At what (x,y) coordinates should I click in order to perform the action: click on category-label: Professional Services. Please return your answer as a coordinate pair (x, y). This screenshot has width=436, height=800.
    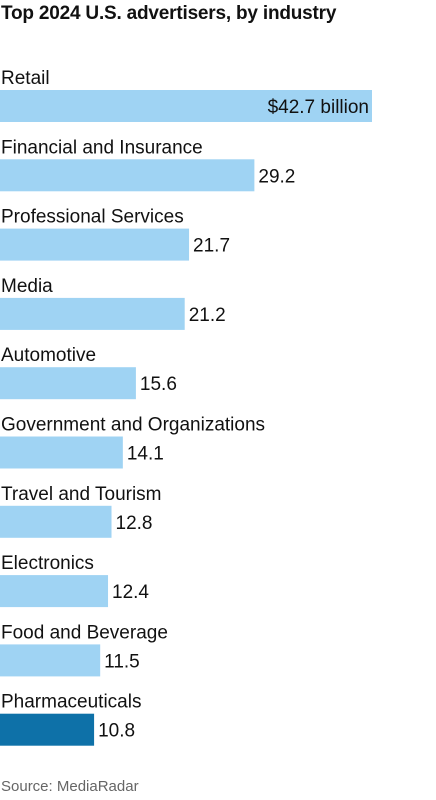
    Looking at the image, I should click on (92, 217).